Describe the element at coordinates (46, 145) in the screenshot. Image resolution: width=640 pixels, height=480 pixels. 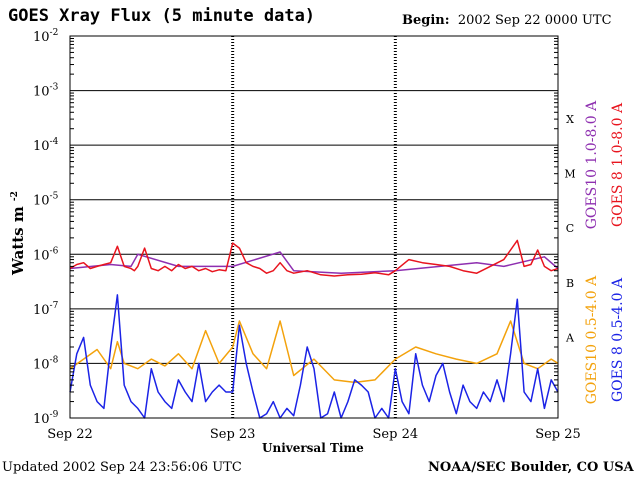
I see `y-tick-label: 10⁻⁴` at that location.